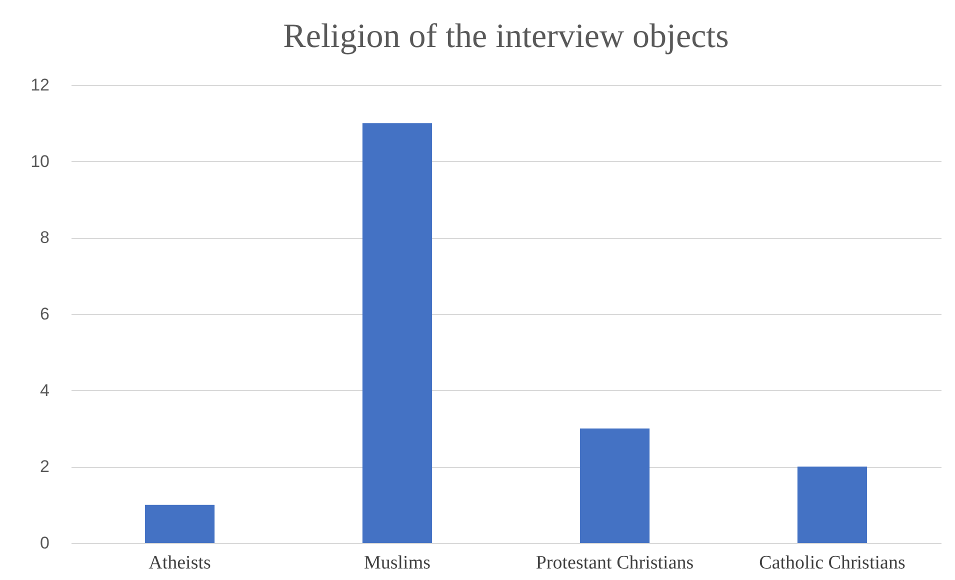  Describe the element at coordinates (45, 390) in the screenshot. I see `y-tick-label: 4` at that location.